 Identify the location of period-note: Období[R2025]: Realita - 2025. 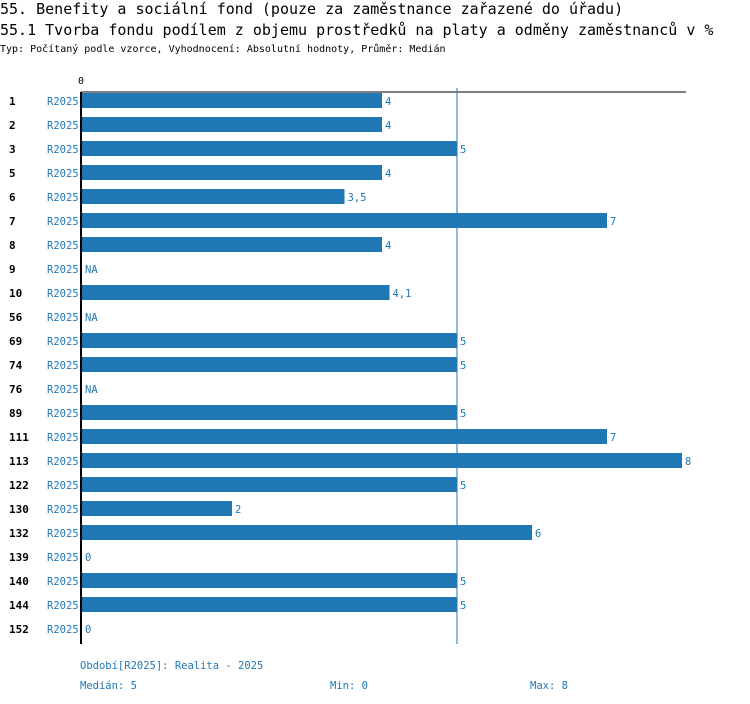
(172, 666).